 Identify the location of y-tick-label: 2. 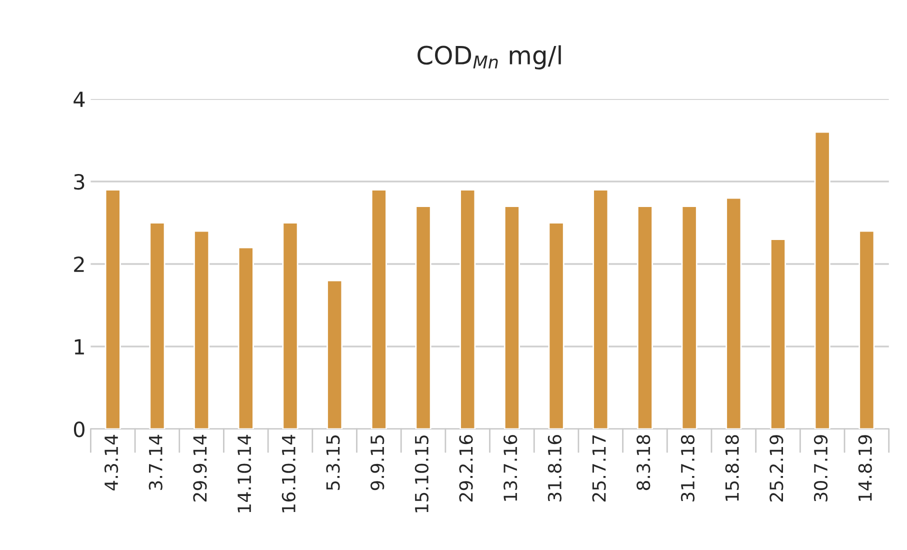
(79, 264).